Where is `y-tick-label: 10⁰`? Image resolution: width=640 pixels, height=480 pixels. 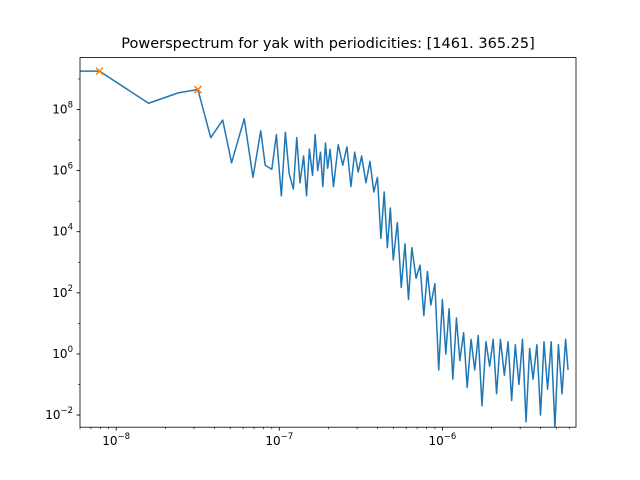 y-tick-label: 10⁰ is located at coordinates (62, 353).